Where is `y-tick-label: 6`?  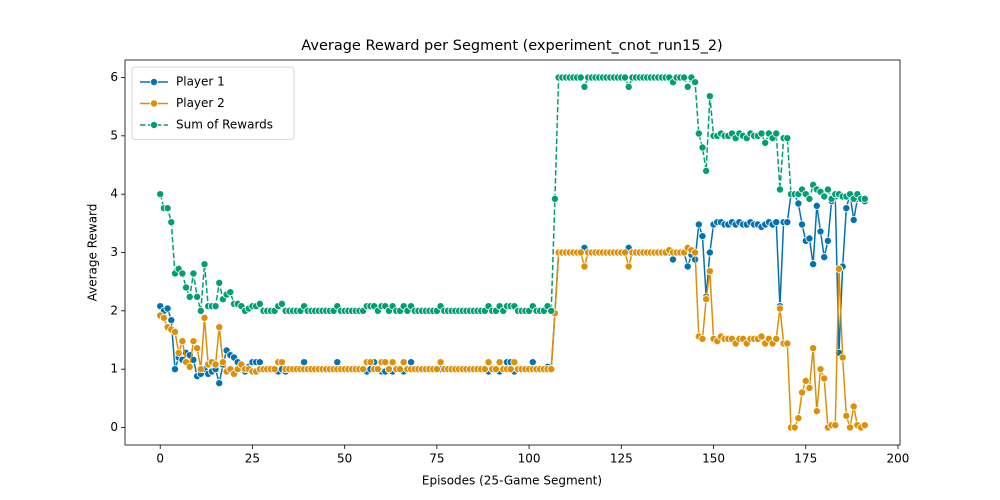
y-tick-label: 6 is located at coordinates (114, 77).